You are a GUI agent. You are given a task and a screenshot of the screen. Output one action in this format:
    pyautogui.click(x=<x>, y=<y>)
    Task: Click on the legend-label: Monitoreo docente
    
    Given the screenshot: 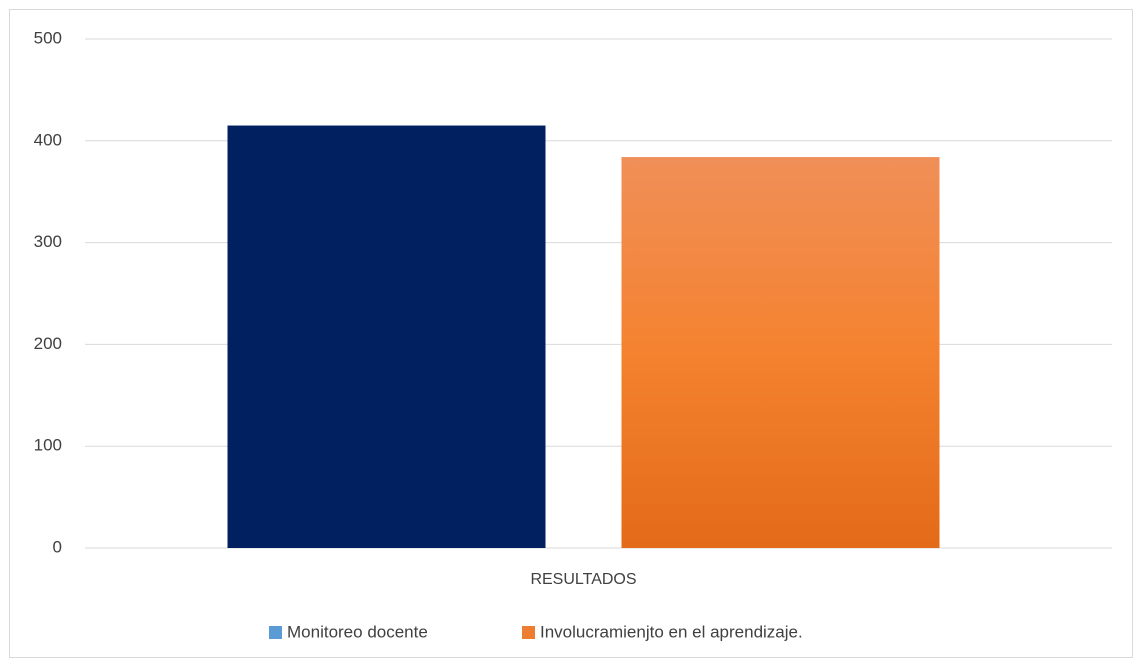 What is the action you would take?
    pyautogui.click(x=357, y=631)
    